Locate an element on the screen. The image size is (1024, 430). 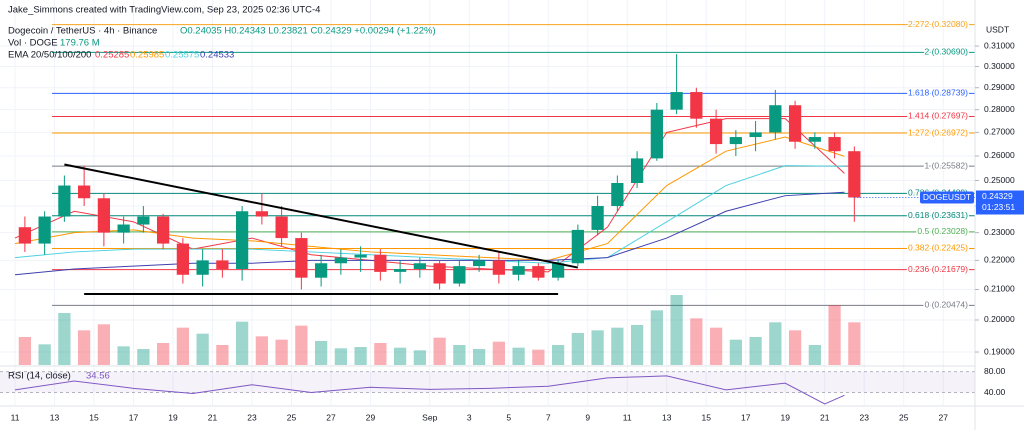
fib-label: 1.272 (0.26972) is located at coordinates (938, 132).